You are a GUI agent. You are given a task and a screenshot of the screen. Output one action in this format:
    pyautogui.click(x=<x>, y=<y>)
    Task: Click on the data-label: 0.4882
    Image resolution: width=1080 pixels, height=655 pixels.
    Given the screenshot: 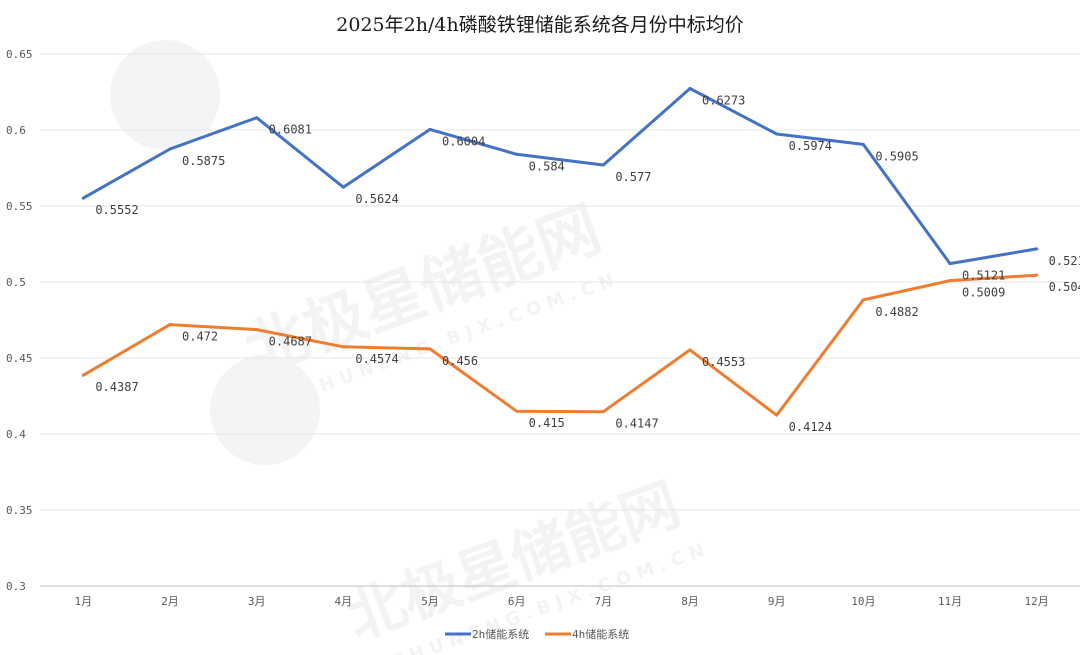 What is the action you would take?
    pyautogui.click(x=896, y=312)
    